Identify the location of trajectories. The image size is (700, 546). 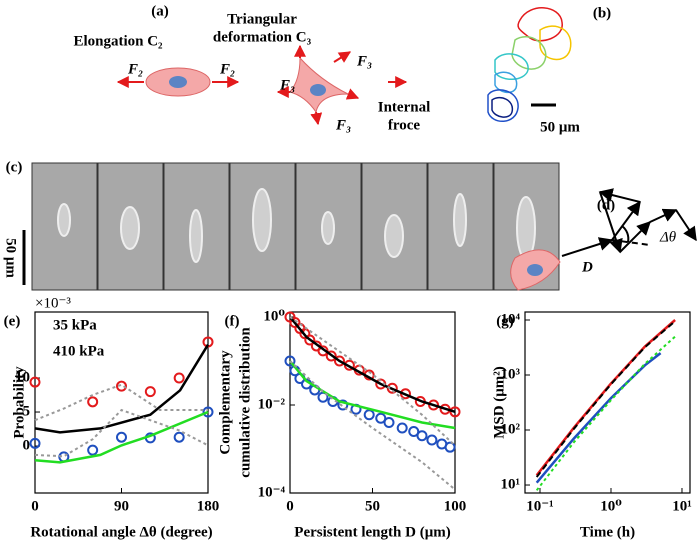
(529, 64).